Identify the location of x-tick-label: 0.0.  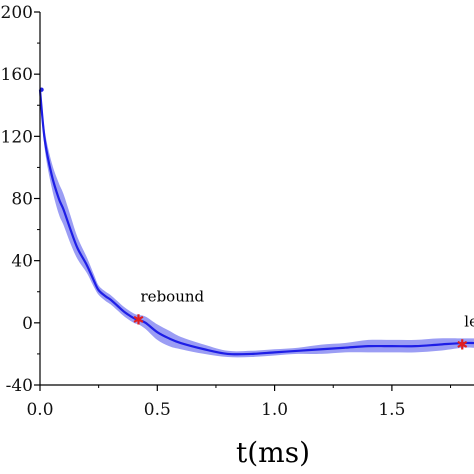
(39, 410).